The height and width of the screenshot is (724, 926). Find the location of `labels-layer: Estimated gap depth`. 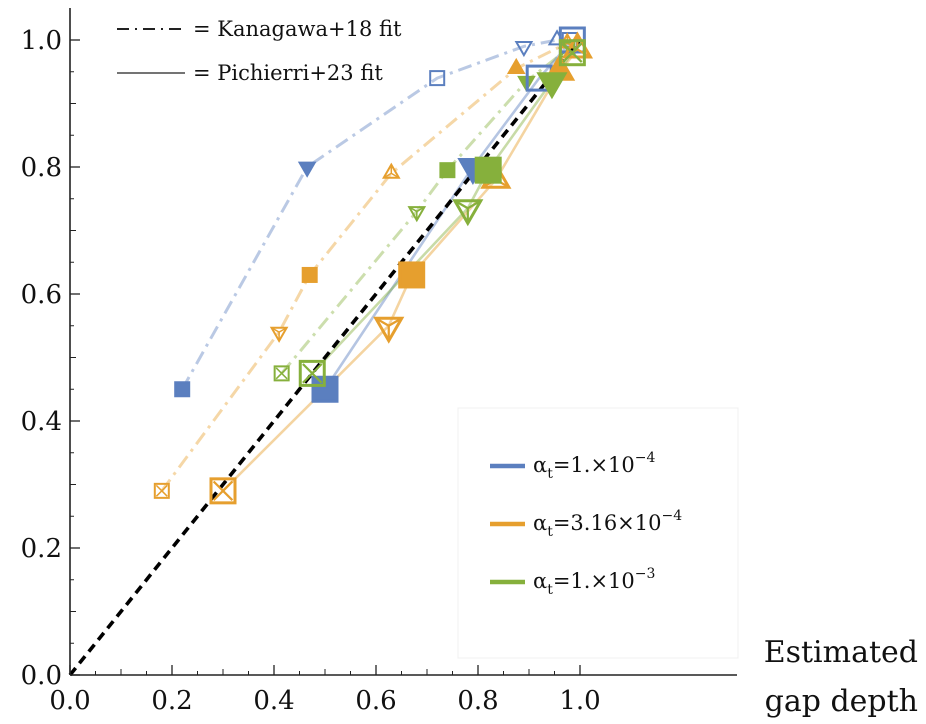

labels-layer: Estimated gap depth is located at coordinates (841, 677).